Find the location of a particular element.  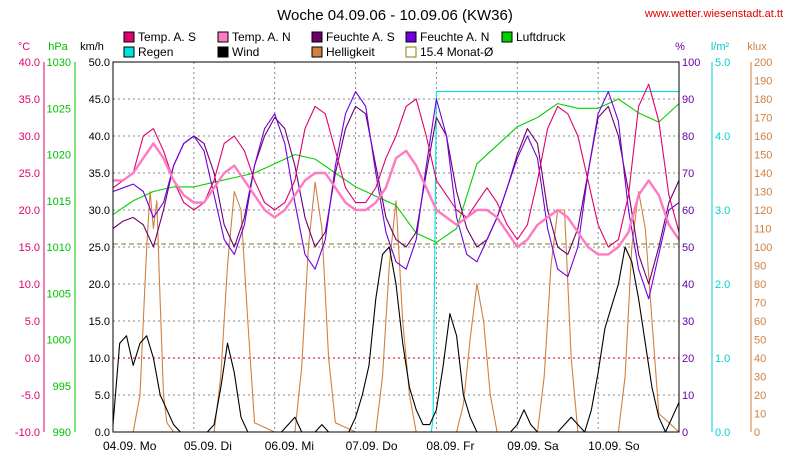

temp-tick-label: -5.0 is located at coordinates (30, 396).